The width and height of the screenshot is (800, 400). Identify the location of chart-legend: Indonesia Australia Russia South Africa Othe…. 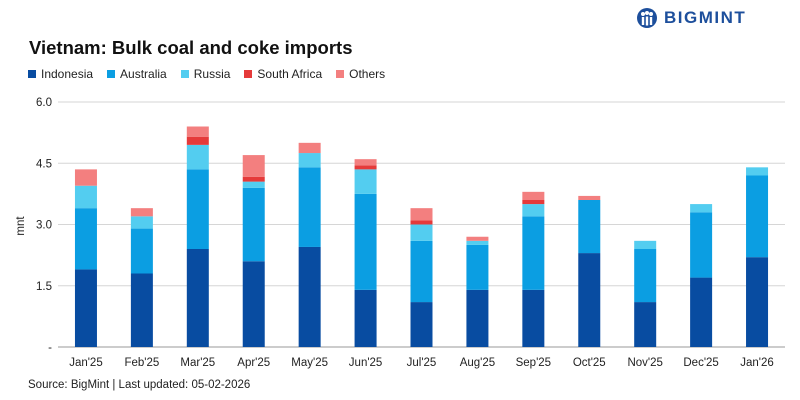
(213, 74).